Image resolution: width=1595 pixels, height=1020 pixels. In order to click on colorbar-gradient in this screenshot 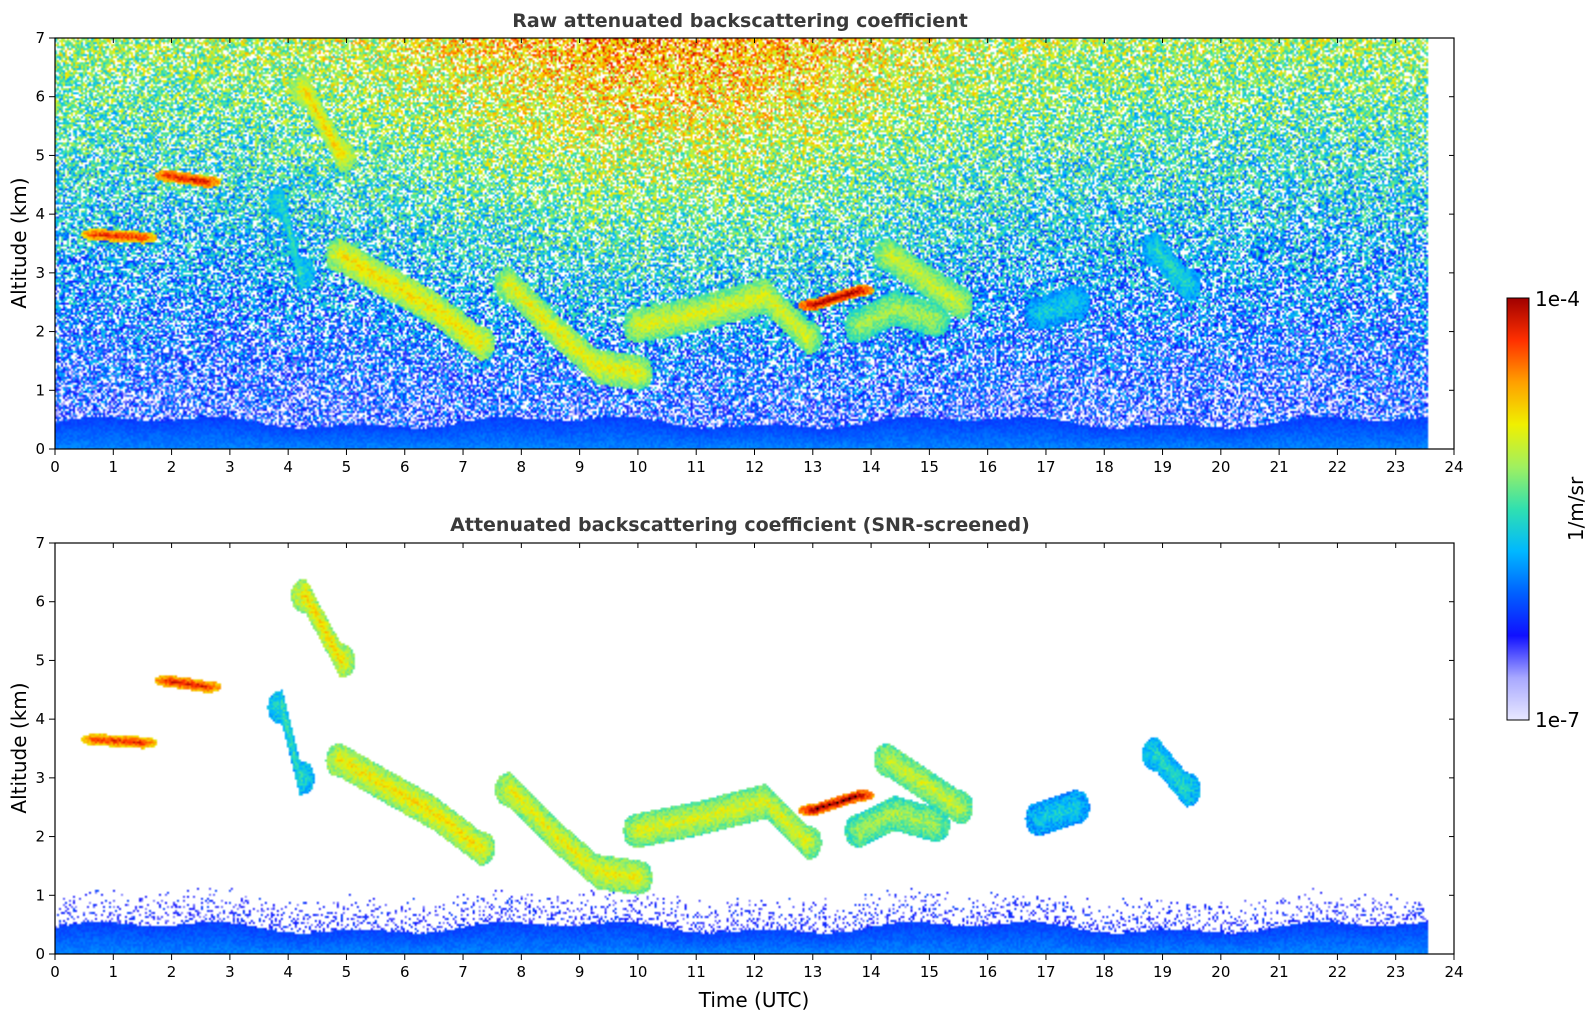, I will do `click(1518, 509)`.